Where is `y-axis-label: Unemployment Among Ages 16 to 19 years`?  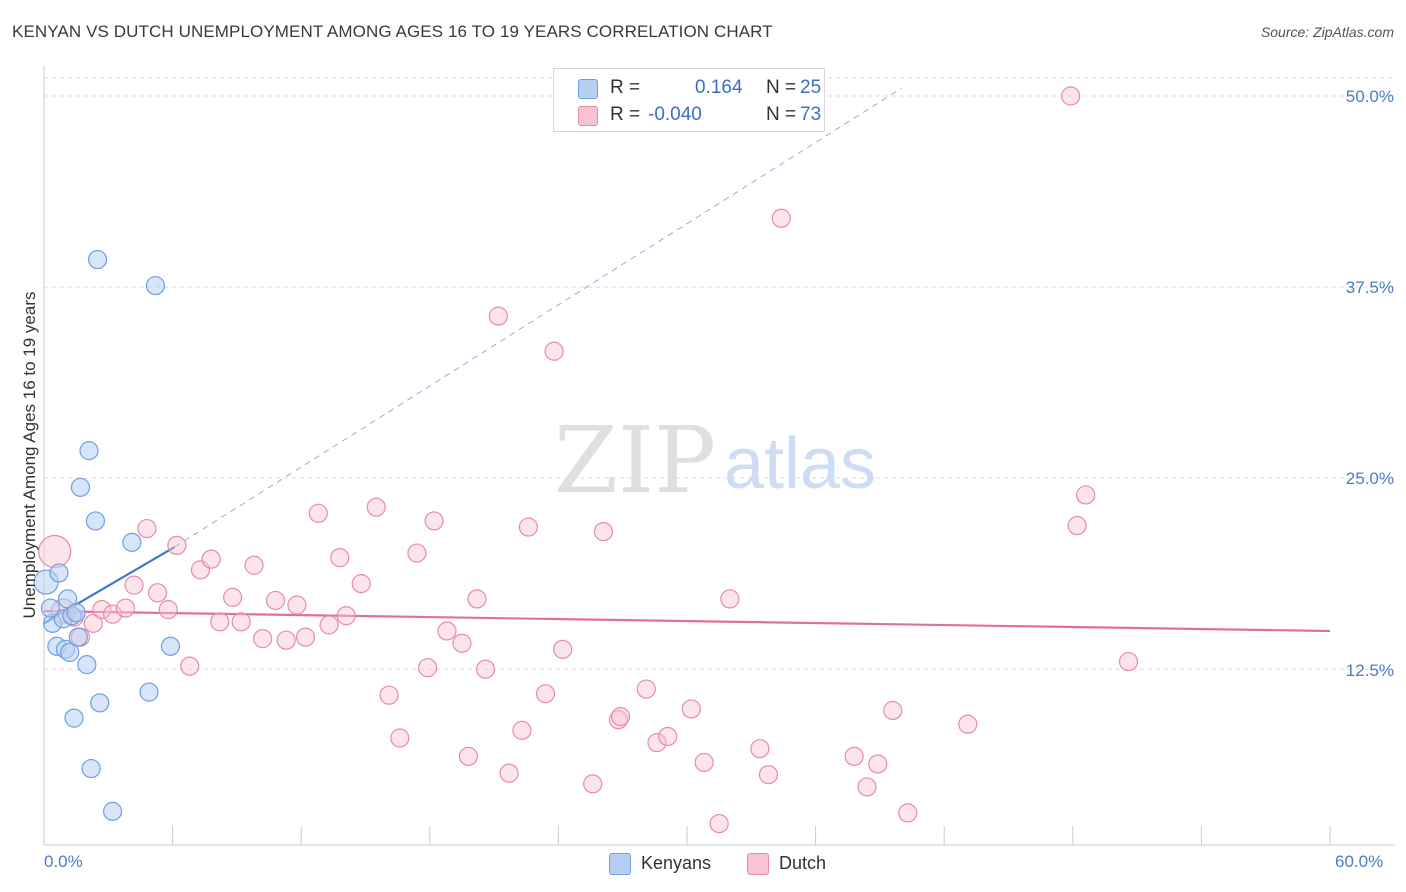
y-axis-label: Unemployment Among Ages 16 to 19 years is located at coordinates (29, 455).